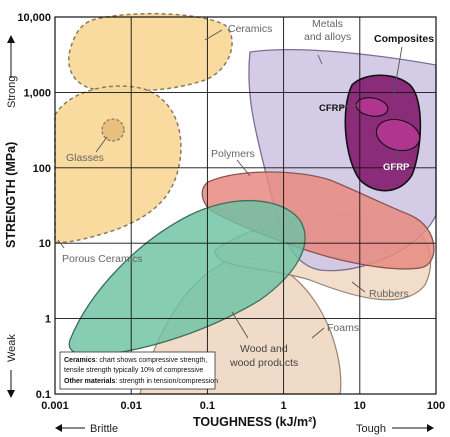 The height and width of the screenshot is (437, 450). Describe the element at coordinates (34, 18) in the screenshot. I see `y-tick-label: 10,000` at that location.